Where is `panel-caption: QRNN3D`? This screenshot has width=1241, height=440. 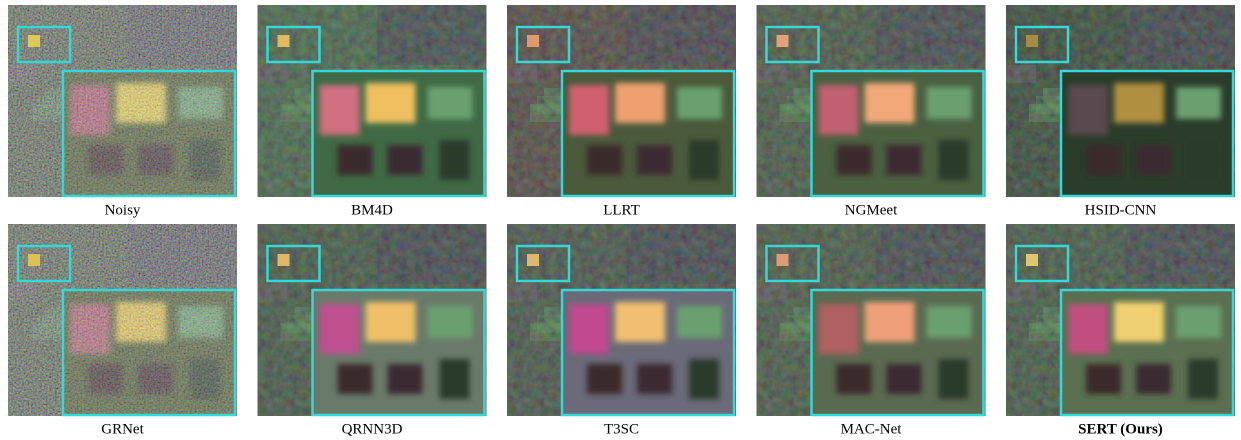 panel-caption: QRNN3D is located at coordinates (372, 429).